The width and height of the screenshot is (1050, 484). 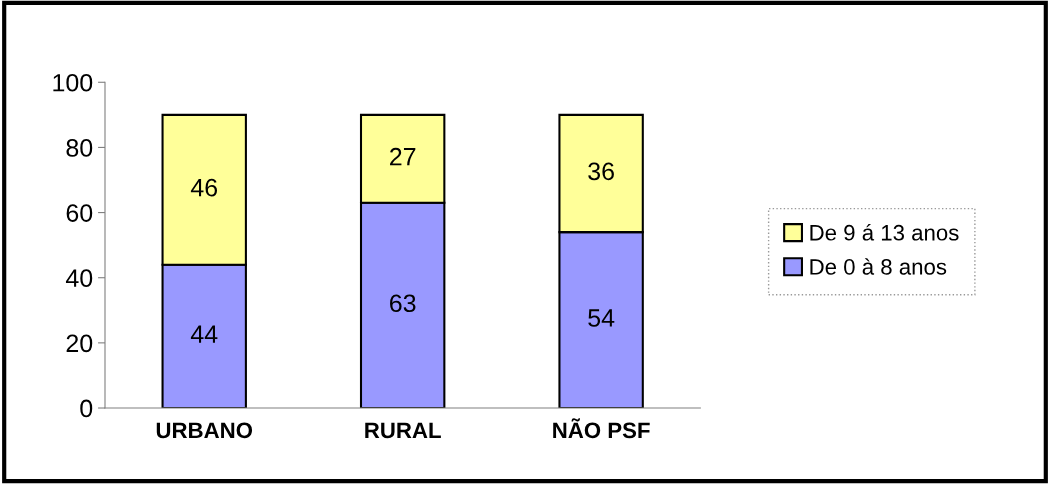 What do you see at coordinates (204, 187) in the screenshot?
I see `data-label: 46` at bounding box center [204, 187].